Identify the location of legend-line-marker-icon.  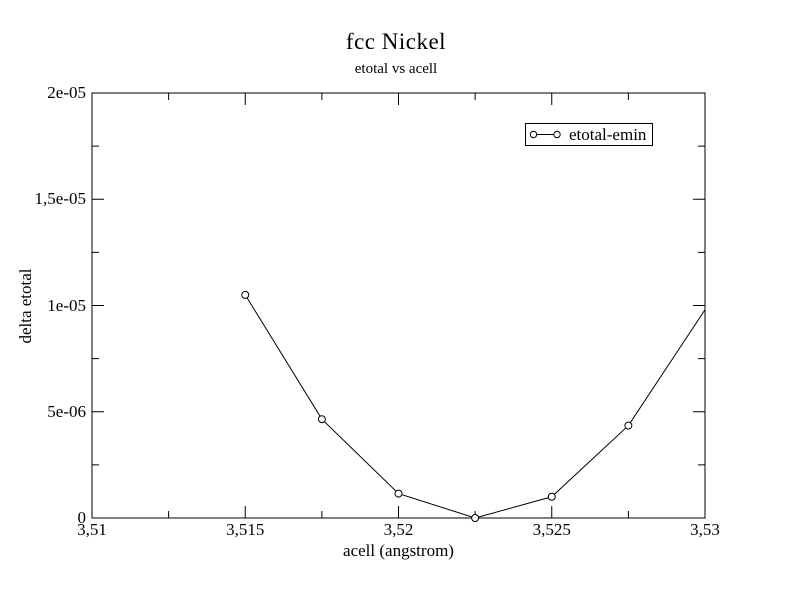
(545, 134).